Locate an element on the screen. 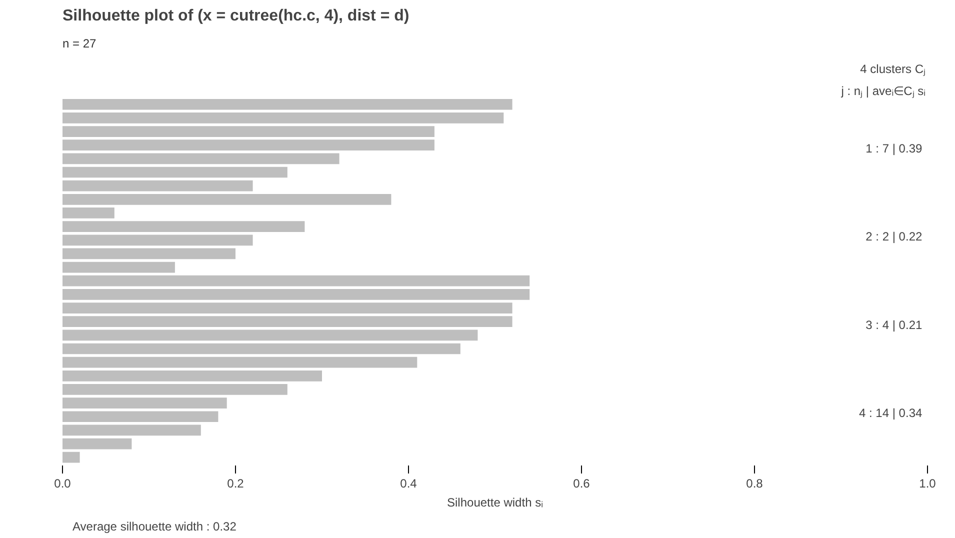 Image resolution: width=955 pixels, height=538 pixels. annotation: 2 : 2 | 0.22 is located at coordinates (894, 237).